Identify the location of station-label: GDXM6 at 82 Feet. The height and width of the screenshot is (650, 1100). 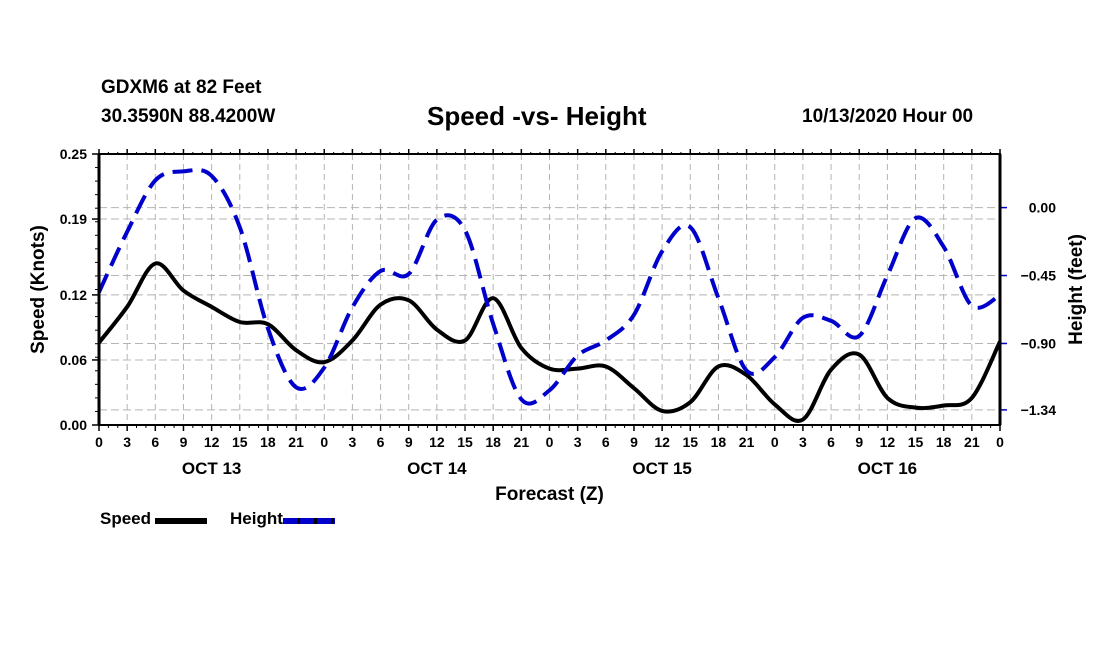
(181, 87).